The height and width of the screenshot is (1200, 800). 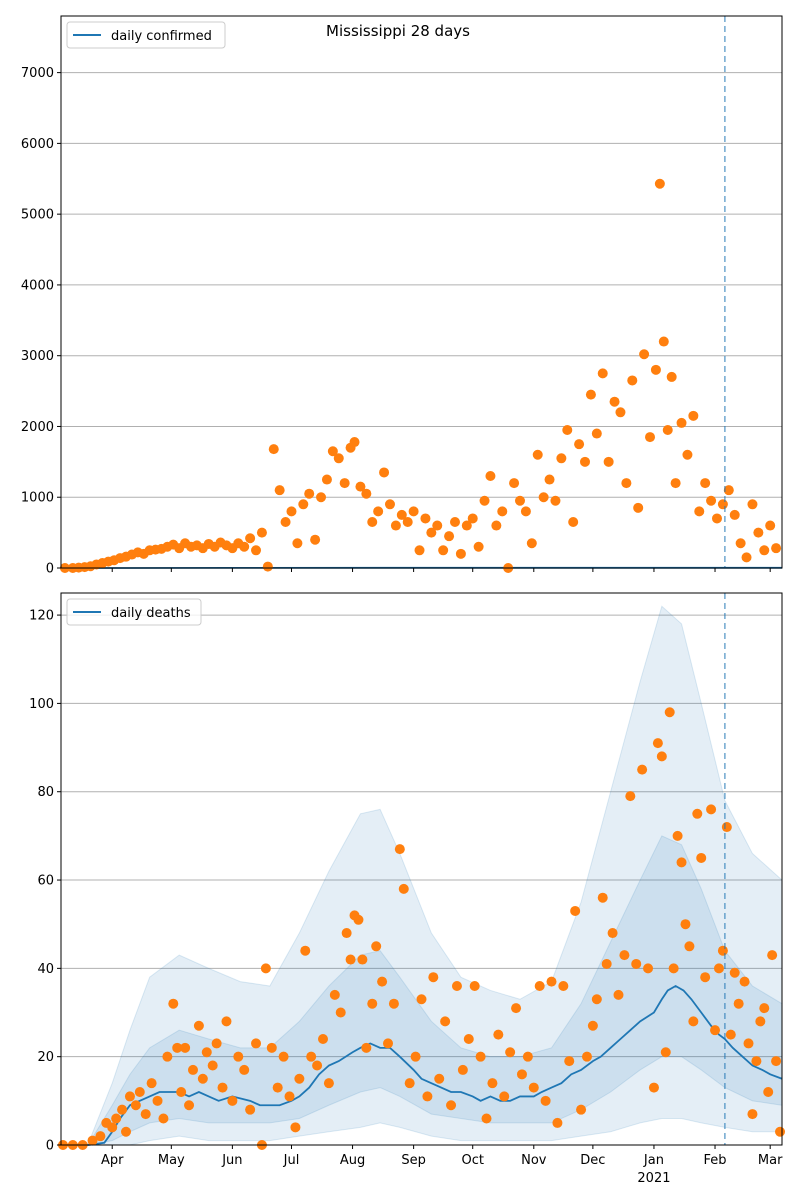 I want to click on x-tick-label: Feb, so click(x=715, y=1160).